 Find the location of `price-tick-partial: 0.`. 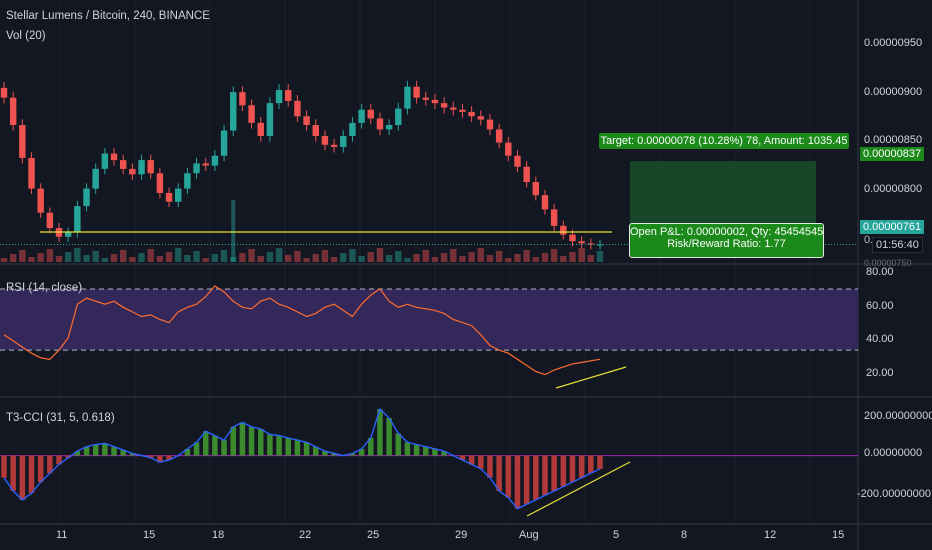

price-tick-partial: 0. is located at coordinates (869, 240).